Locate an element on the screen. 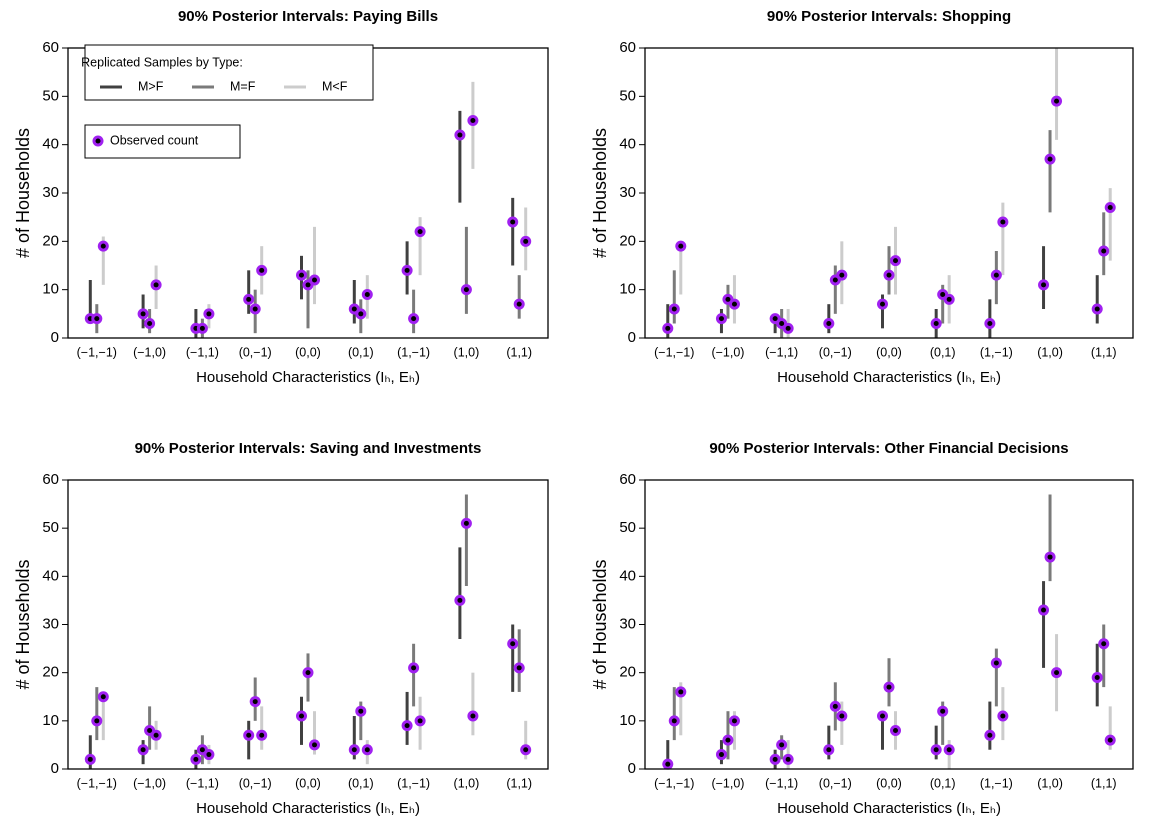  legend-label: M>F is located at coordinates (151, 86).